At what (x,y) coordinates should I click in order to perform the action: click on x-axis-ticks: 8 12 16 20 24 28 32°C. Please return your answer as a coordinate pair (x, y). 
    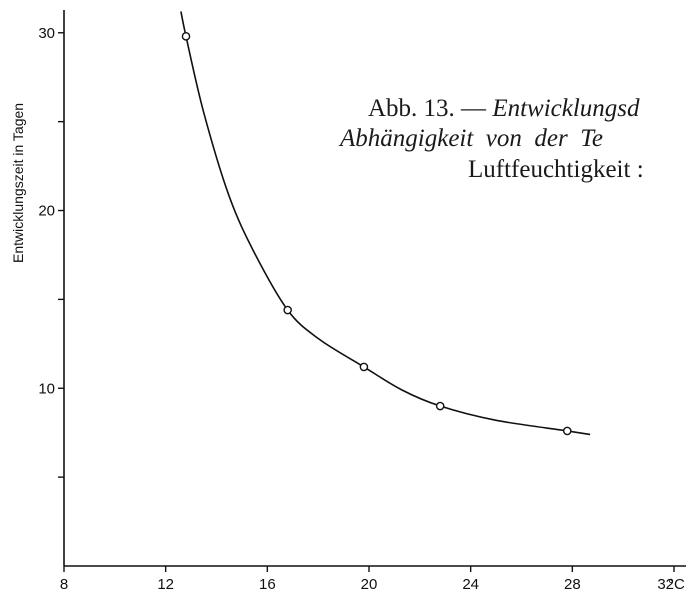
    Looking at the image, I should click on (372, 579).